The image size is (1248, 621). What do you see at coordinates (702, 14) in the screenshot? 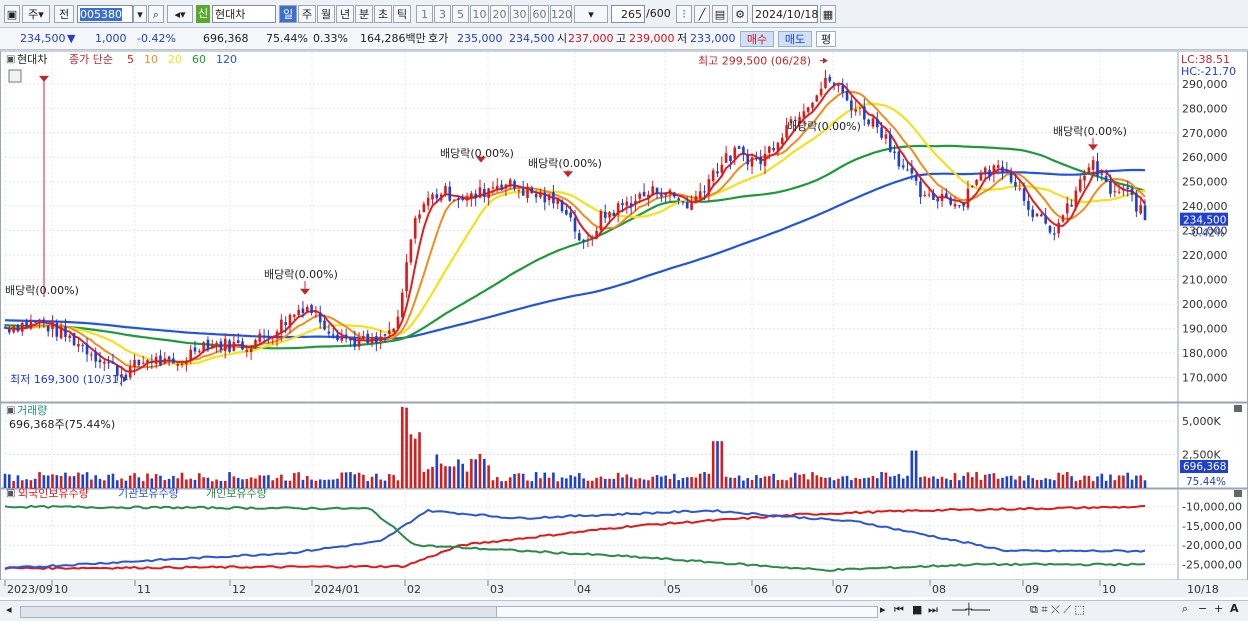
I see `draw-tool-icon: ╱` at bounding box center [702, 14].